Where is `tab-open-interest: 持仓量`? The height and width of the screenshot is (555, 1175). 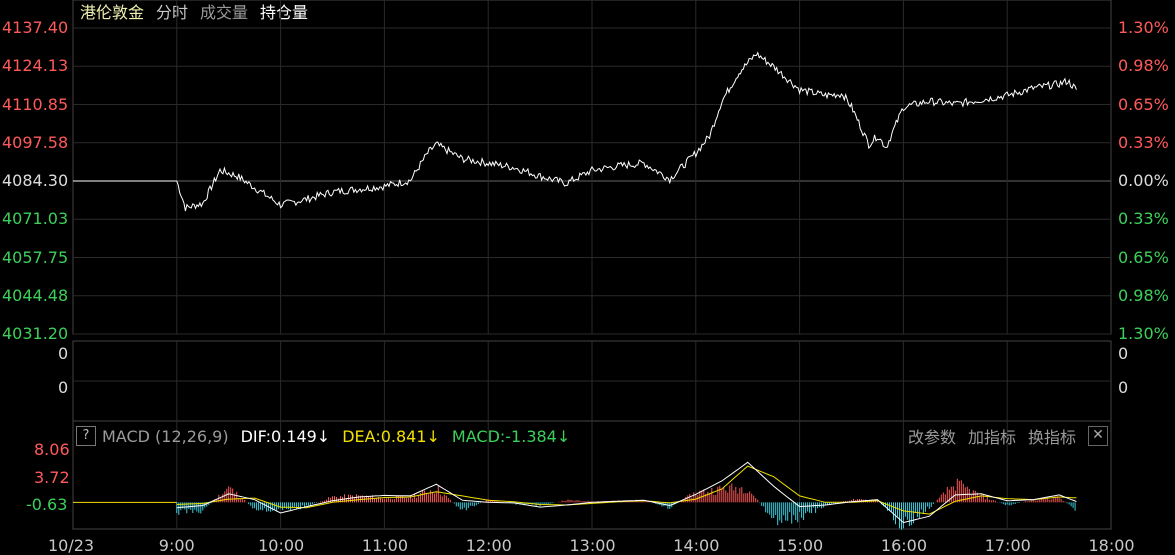 tab-open-interest: 持仓量 is located at coordinates (284, 12).